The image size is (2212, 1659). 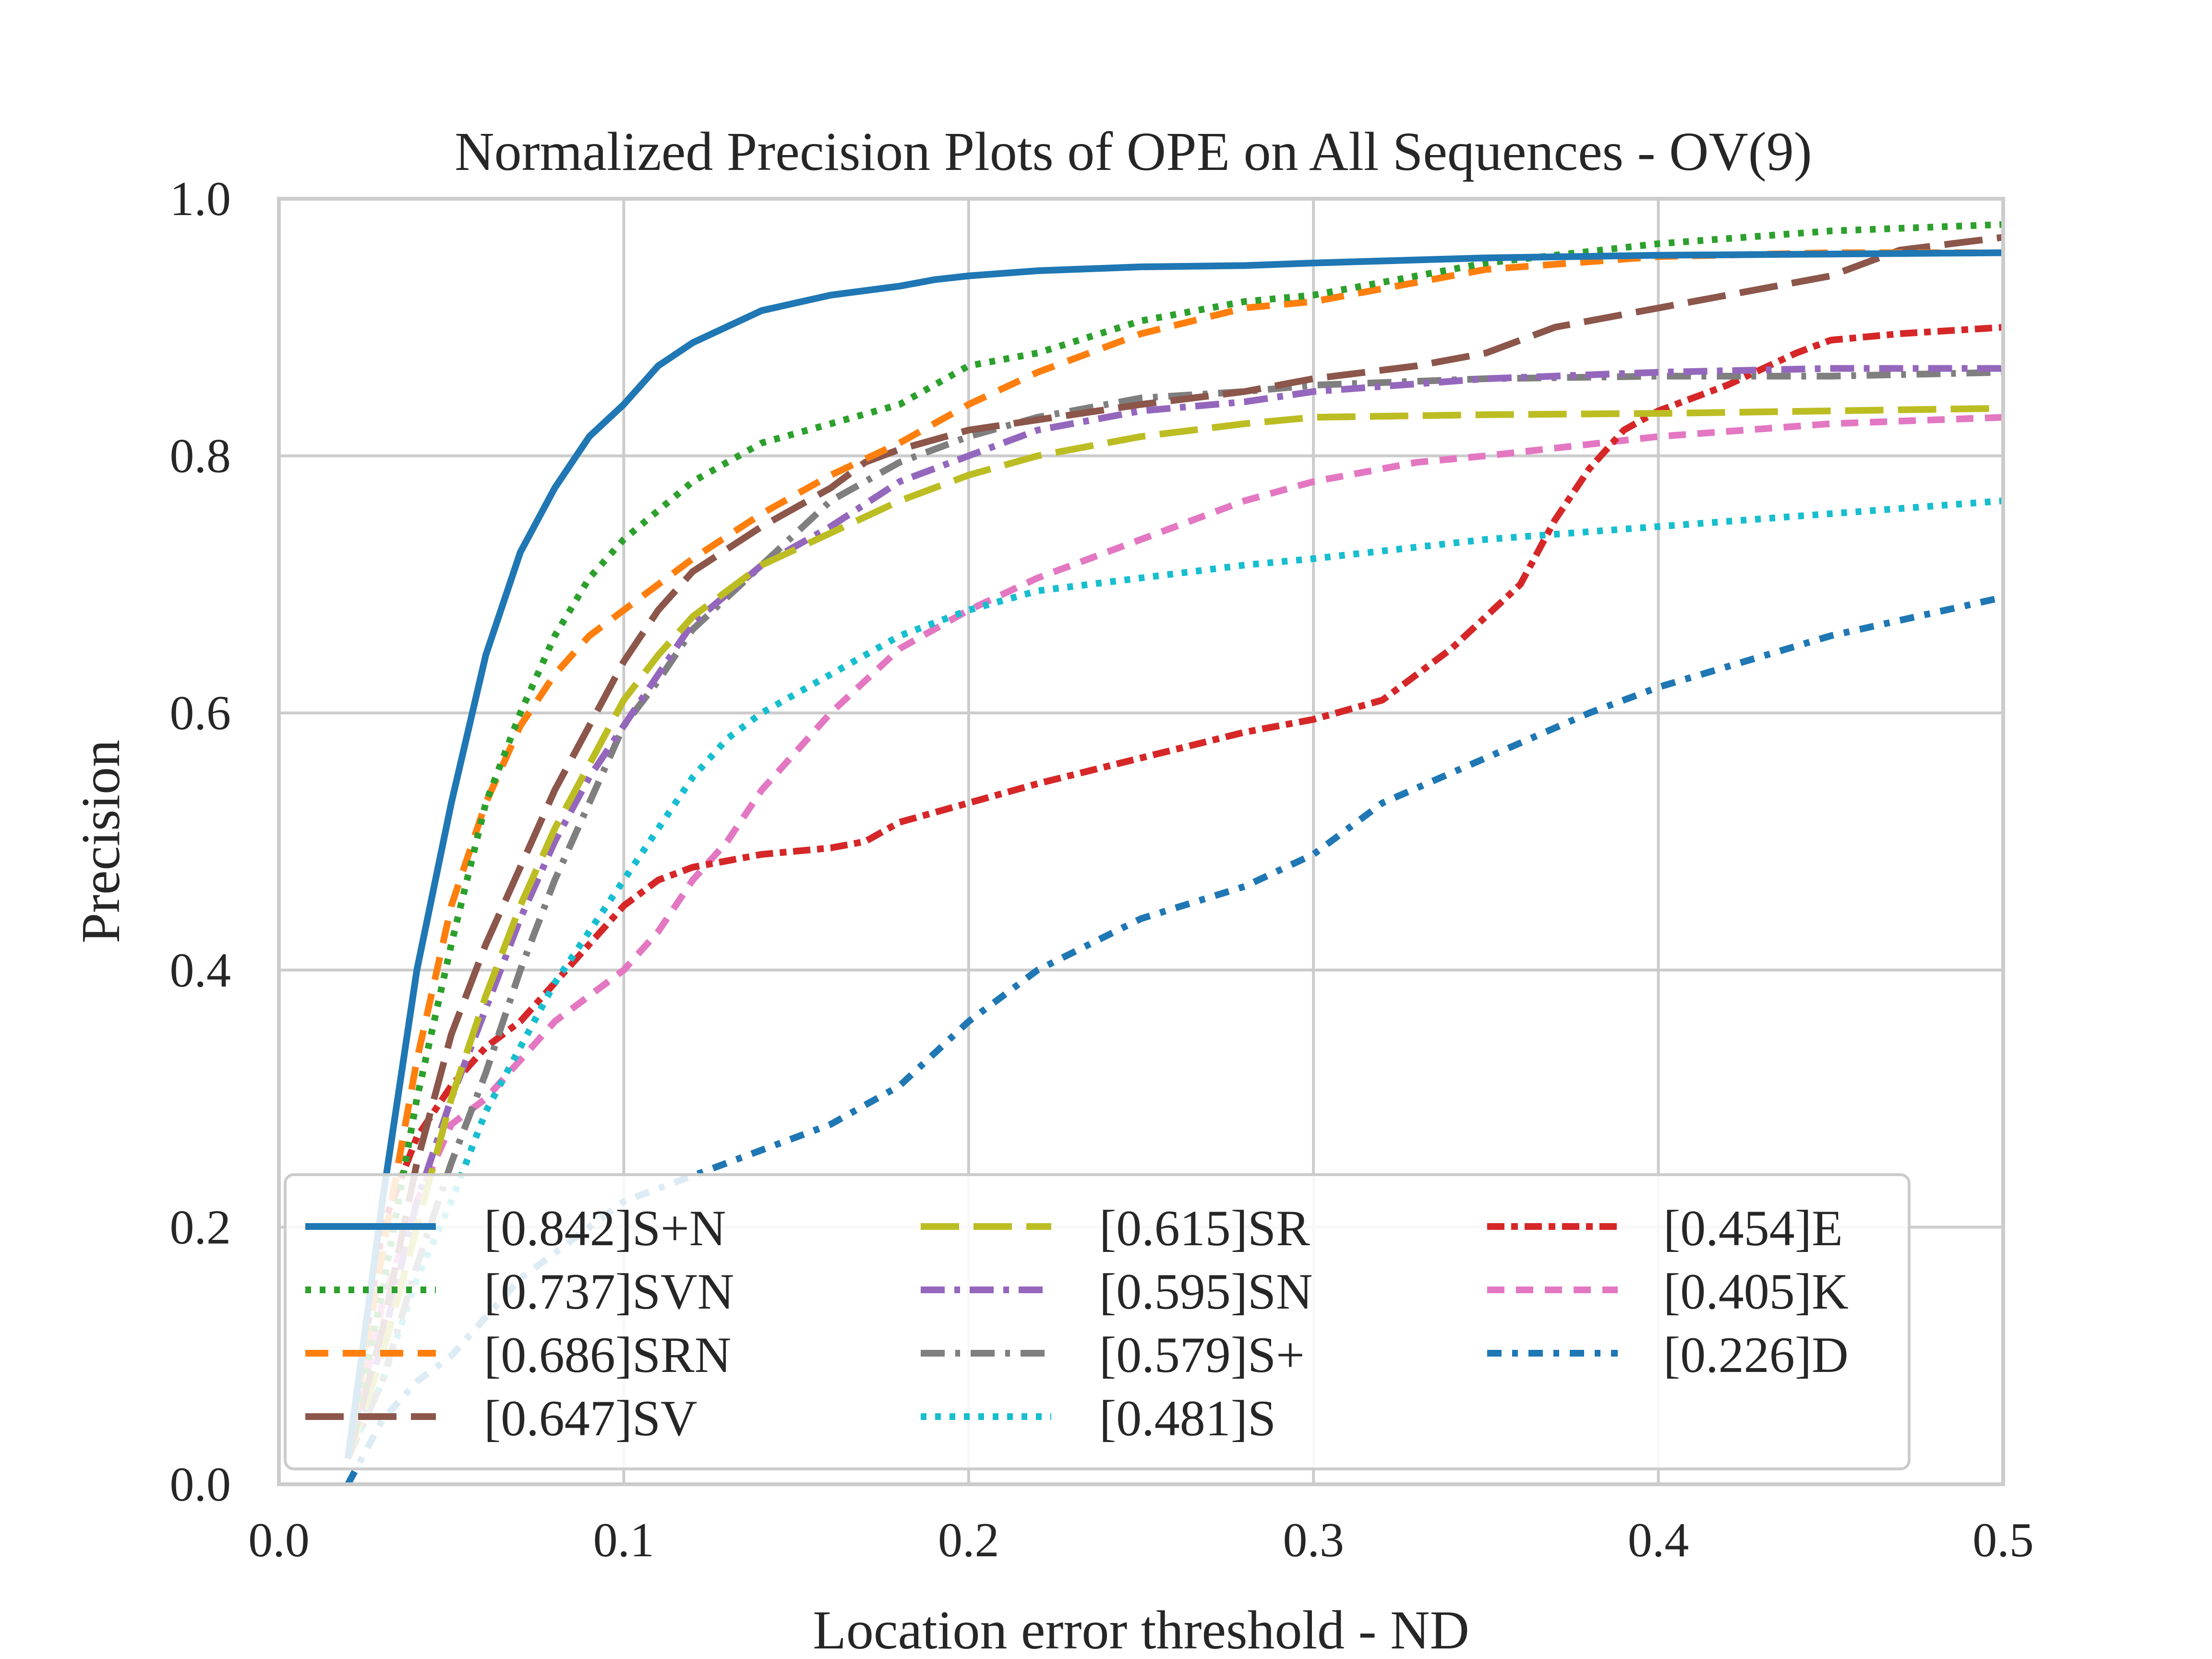 I want to click on x-tick-labels: 0.0 0.1 0.2 0.3 0.4 0.5, so click(x=1141, y=1540).